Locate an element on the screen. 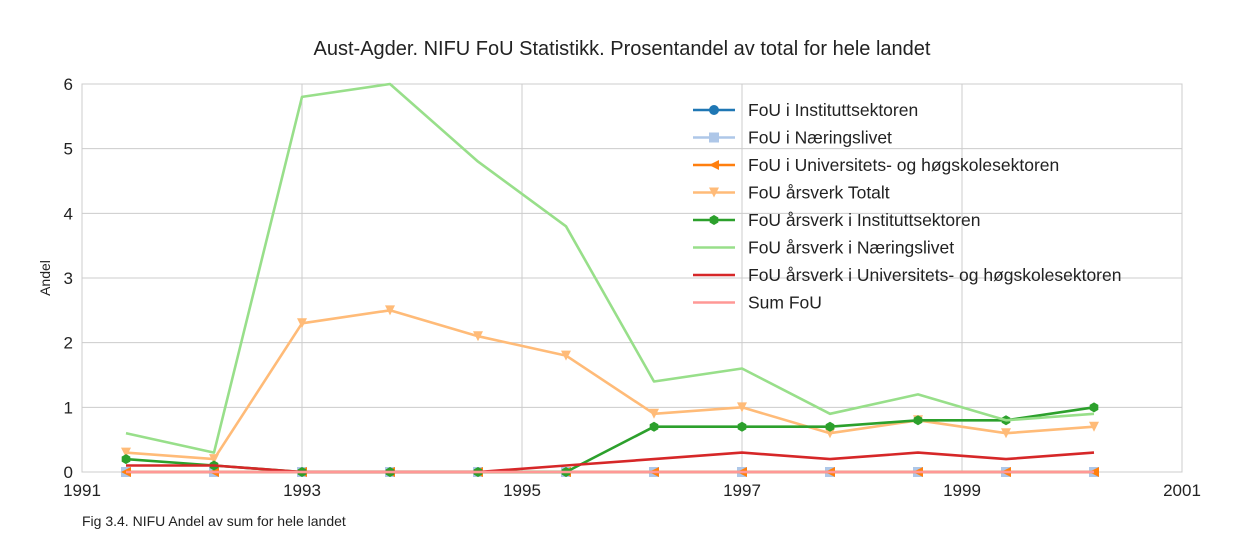  legend-label: FoU i Næringslivet is located at coordinates (820, 138).